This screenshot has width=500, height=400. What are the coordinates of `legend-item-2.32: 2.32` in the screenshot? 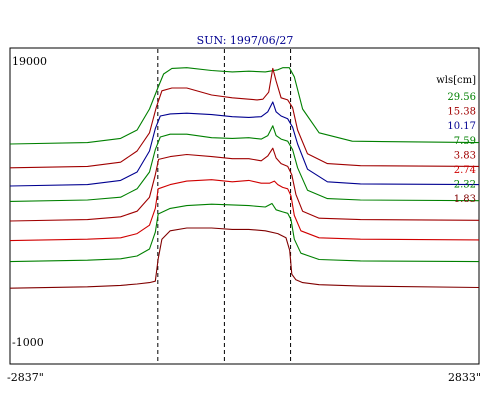 It's located at (465, 185).